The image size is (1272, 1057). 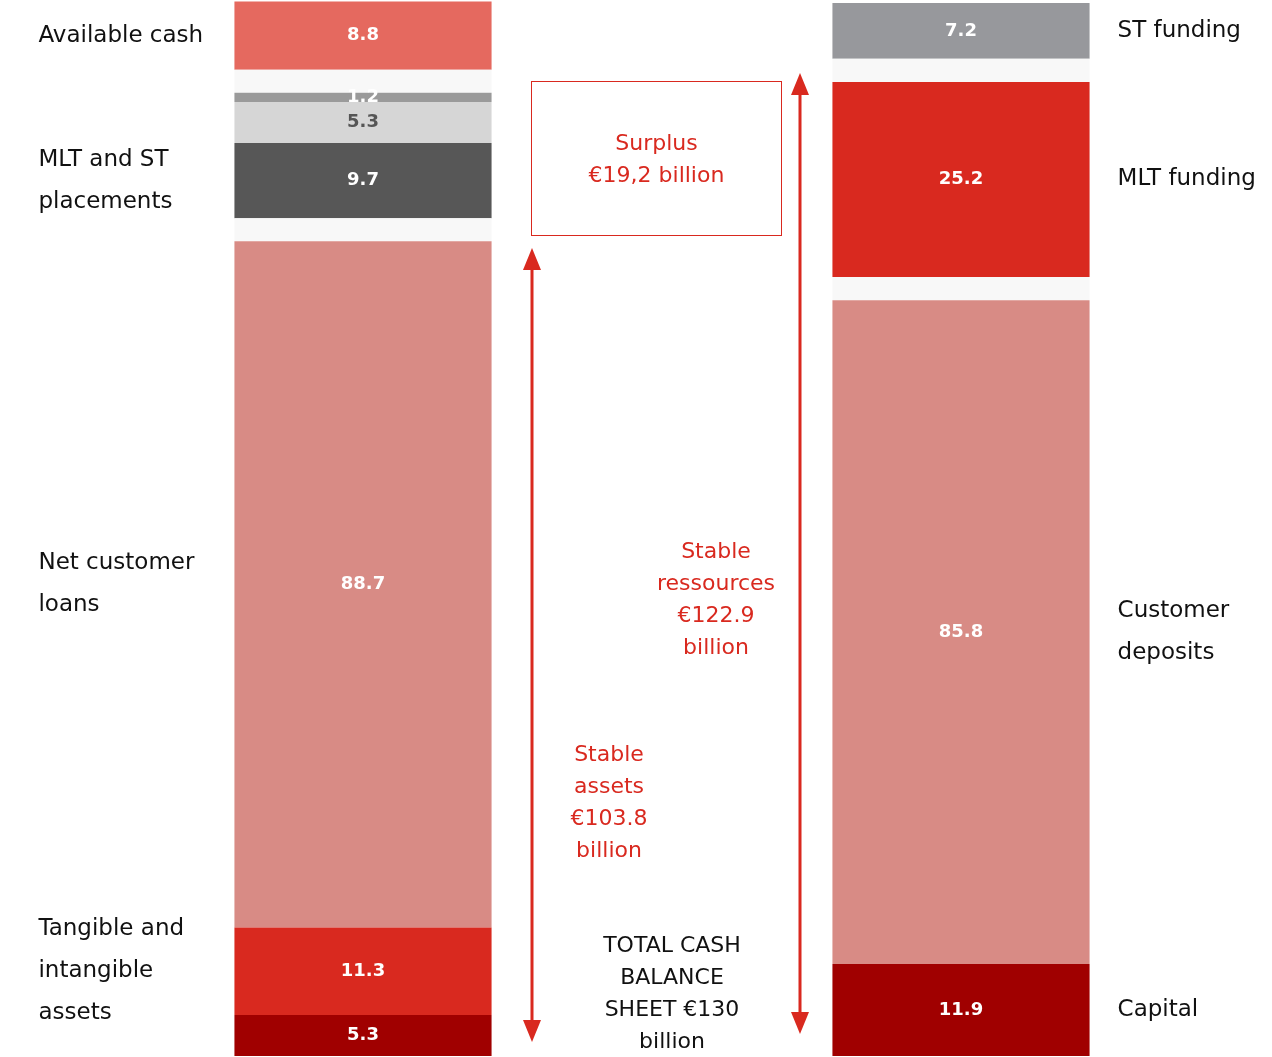 I want to click on series-label: Capital, so click(x=1158, y=1007).